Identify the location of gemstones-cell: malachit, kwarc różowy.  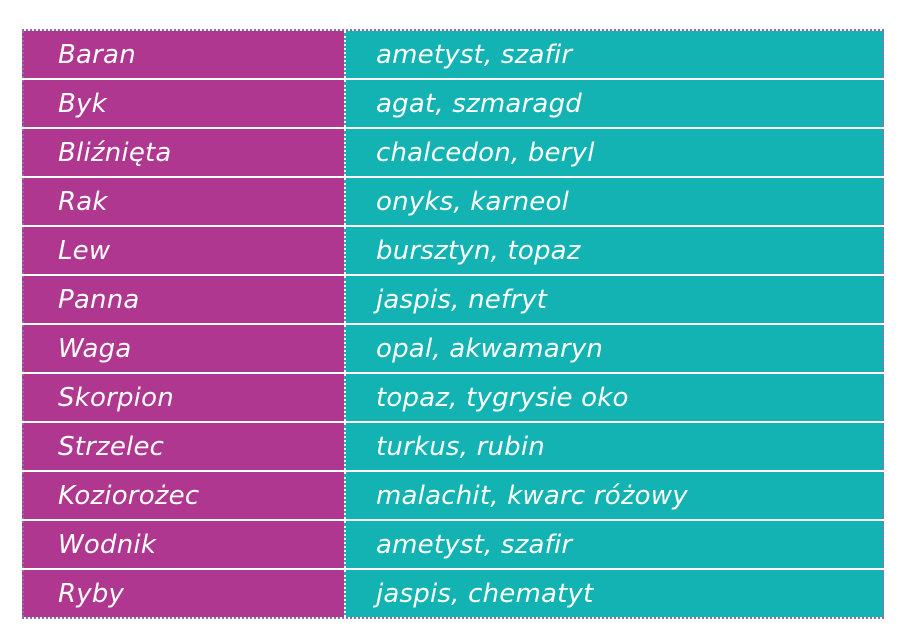
(614, 495).